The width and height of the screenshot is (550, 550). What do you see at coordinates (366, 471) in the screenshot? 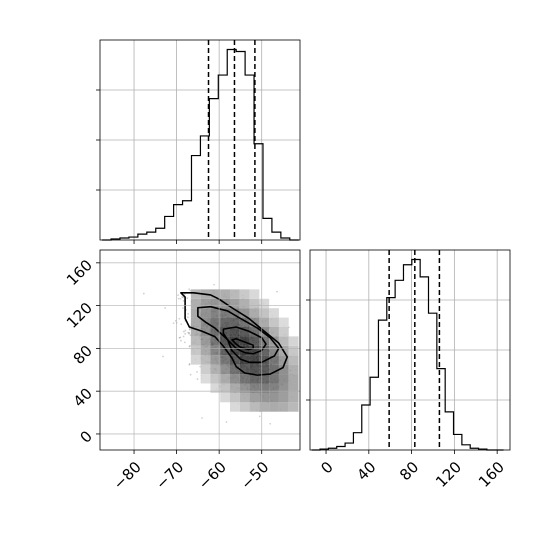
I see `x-tick-label: 40` at bounding box center [366, 471].